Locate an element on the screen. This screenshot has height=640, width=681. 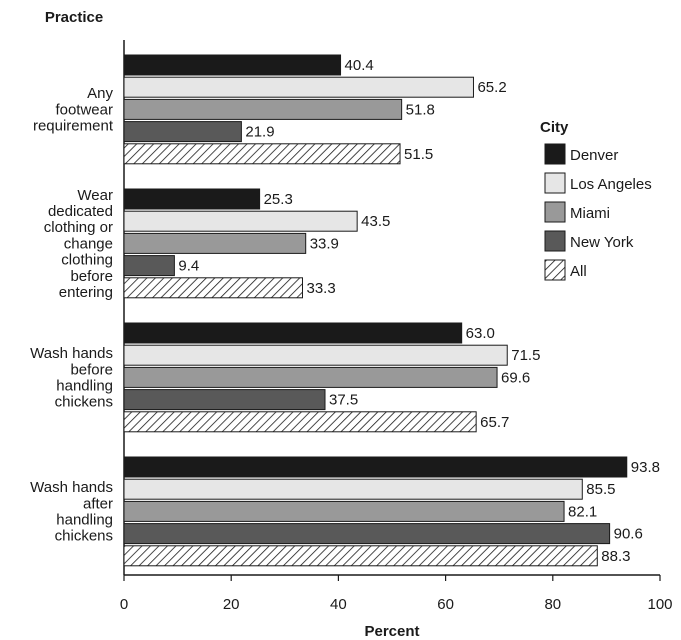
category-label: Wear is located at coordinates (95, 195).